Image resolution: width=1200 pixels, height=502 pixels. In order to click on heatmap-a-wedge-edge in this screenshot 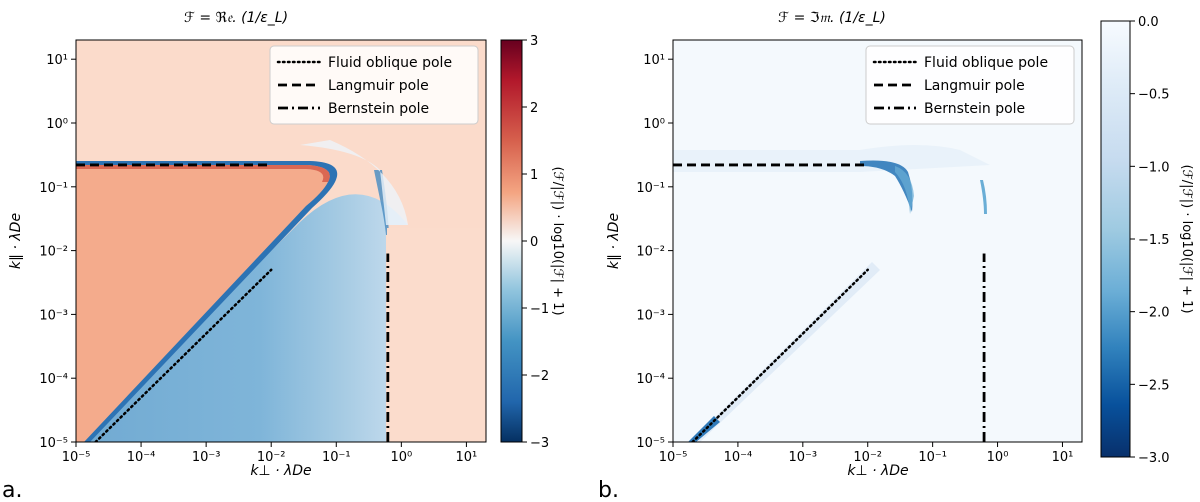, I will do `click(203, 173)`.